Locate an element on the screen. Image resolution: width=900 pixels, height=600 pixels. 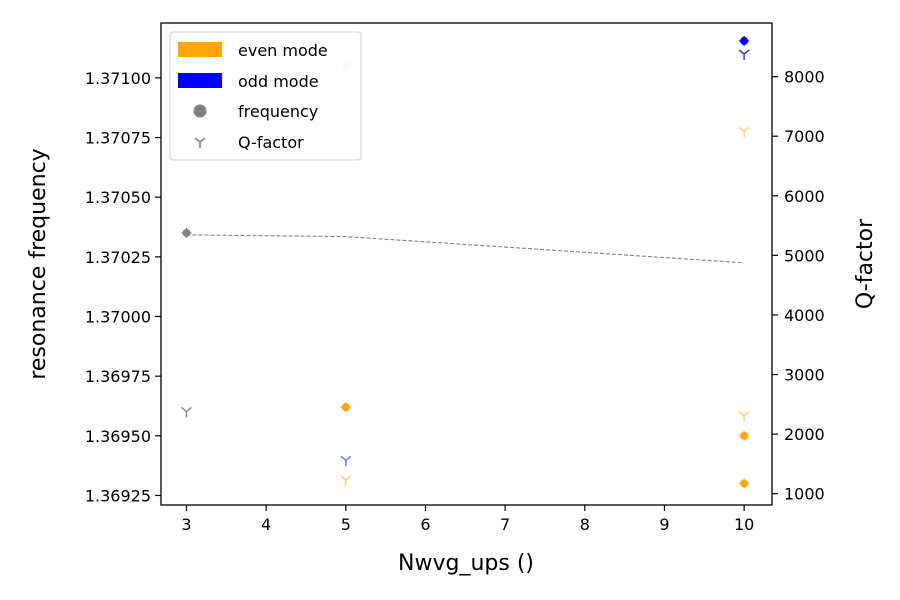
right-y-tick-label: 3000 is located at coordinates (804, 375).